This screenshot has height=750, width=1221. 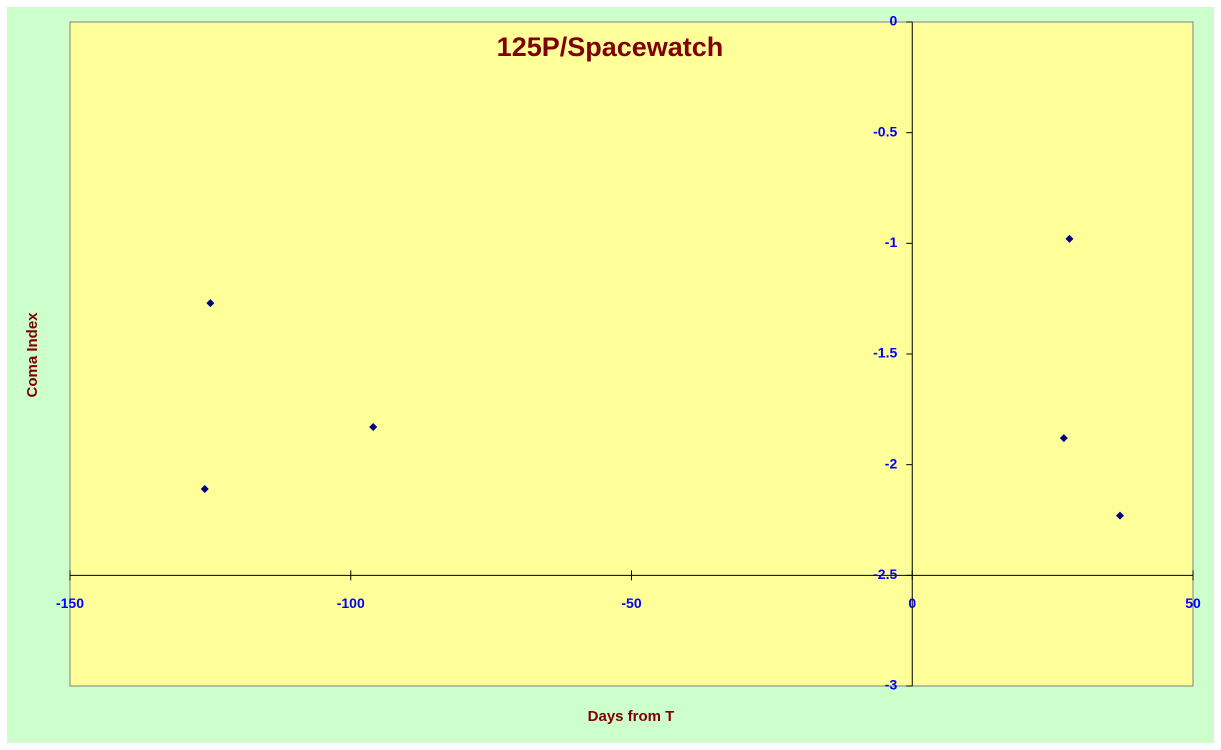 What do you see at coordinates (1193, 603) in the screenshot?
I see `x-tick-label: 50` at bounding box center [1193, 603].